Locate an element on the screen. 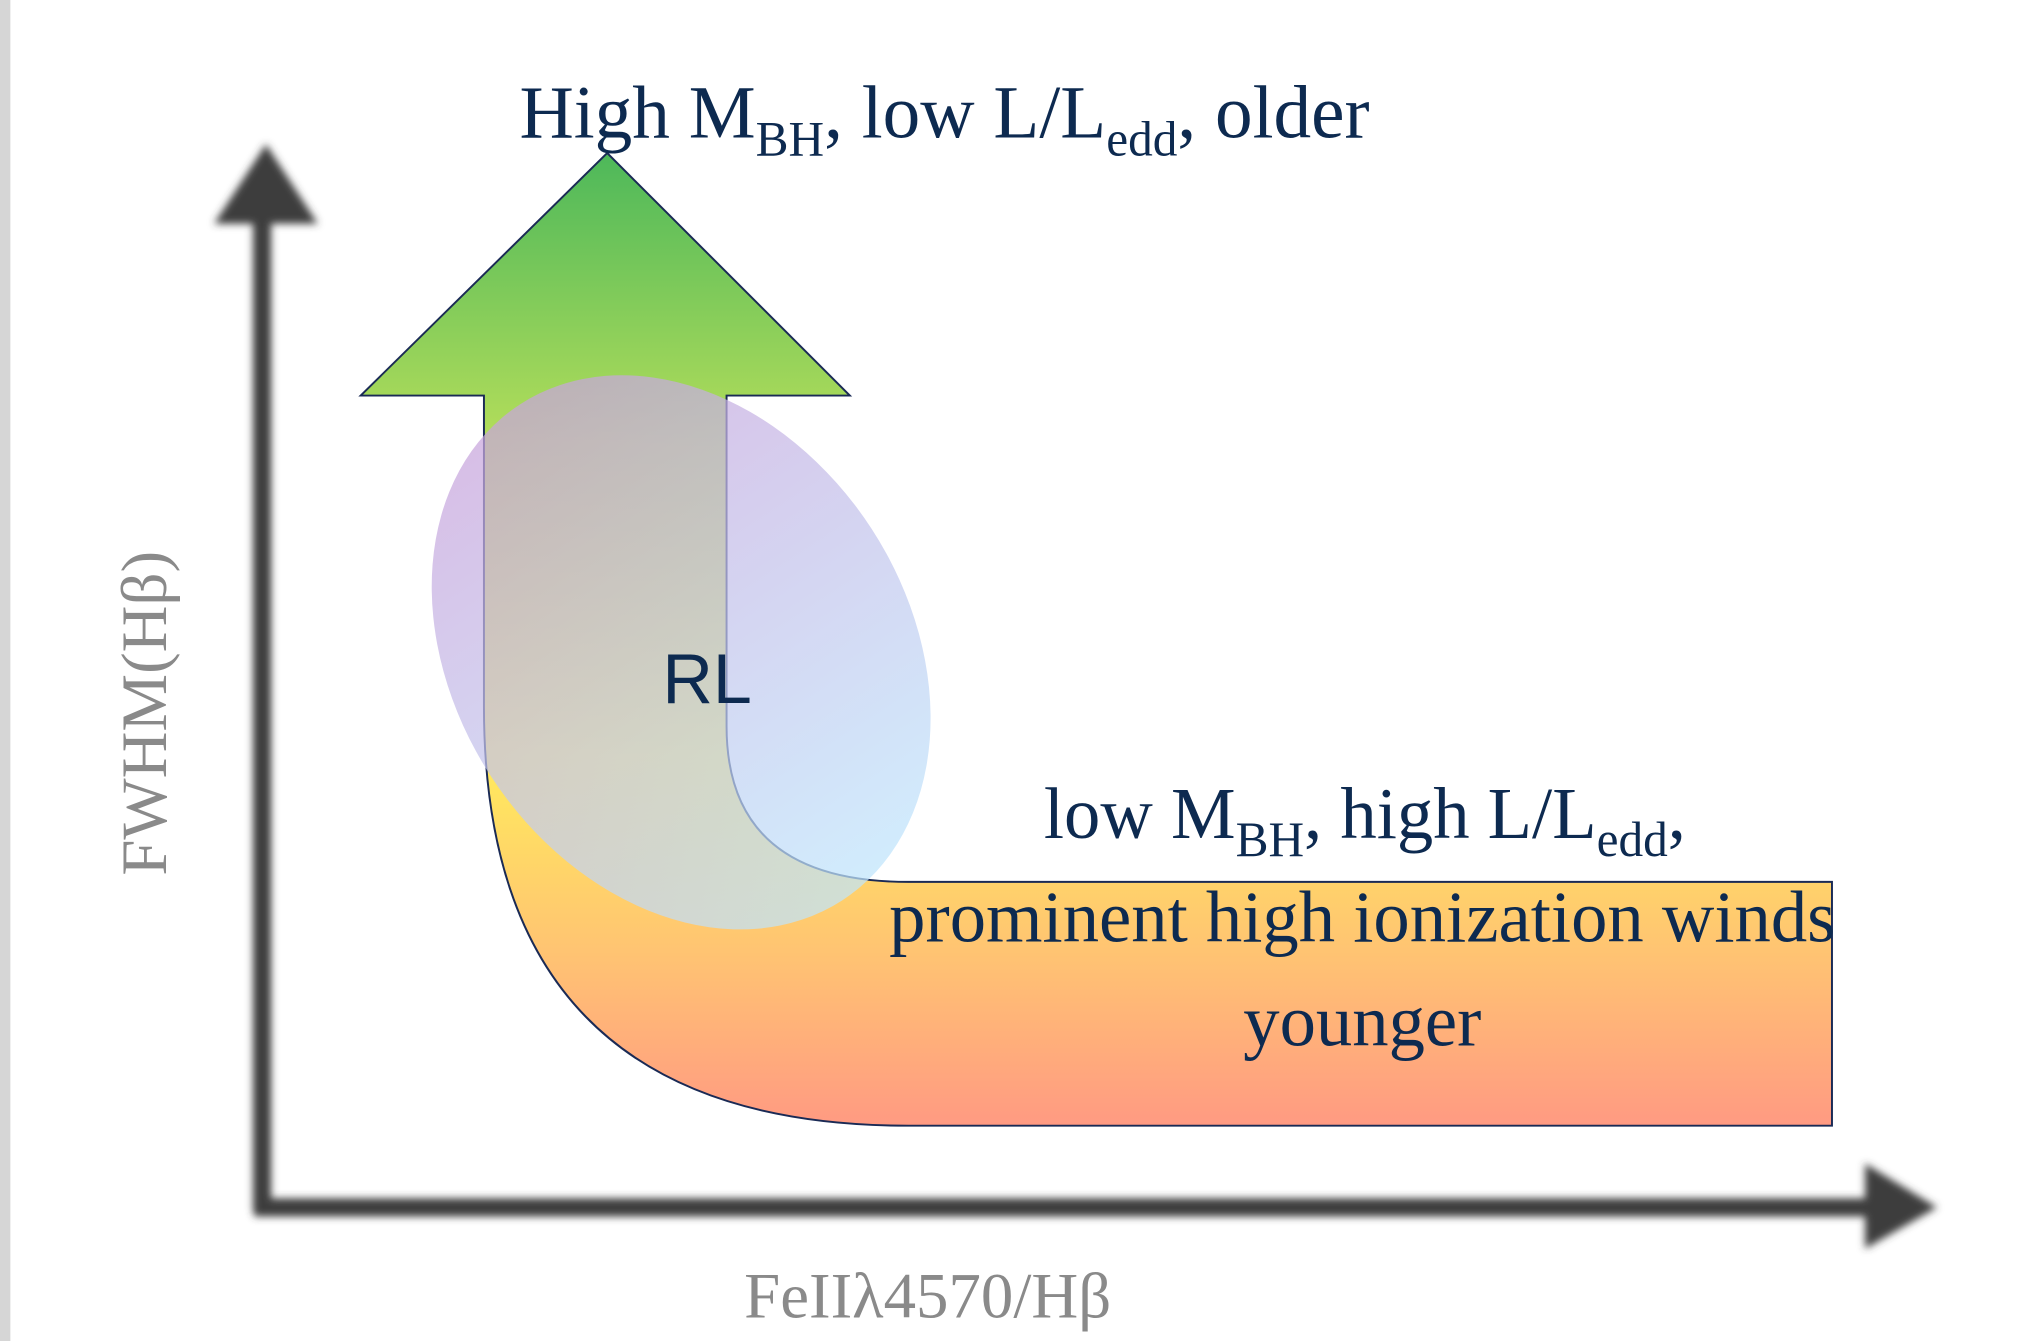 Image resolution: width=2024 pixels, height=1341 pixels. bottom-label-line2: prominent high ionization winds is located at coordinates (1362, 917).